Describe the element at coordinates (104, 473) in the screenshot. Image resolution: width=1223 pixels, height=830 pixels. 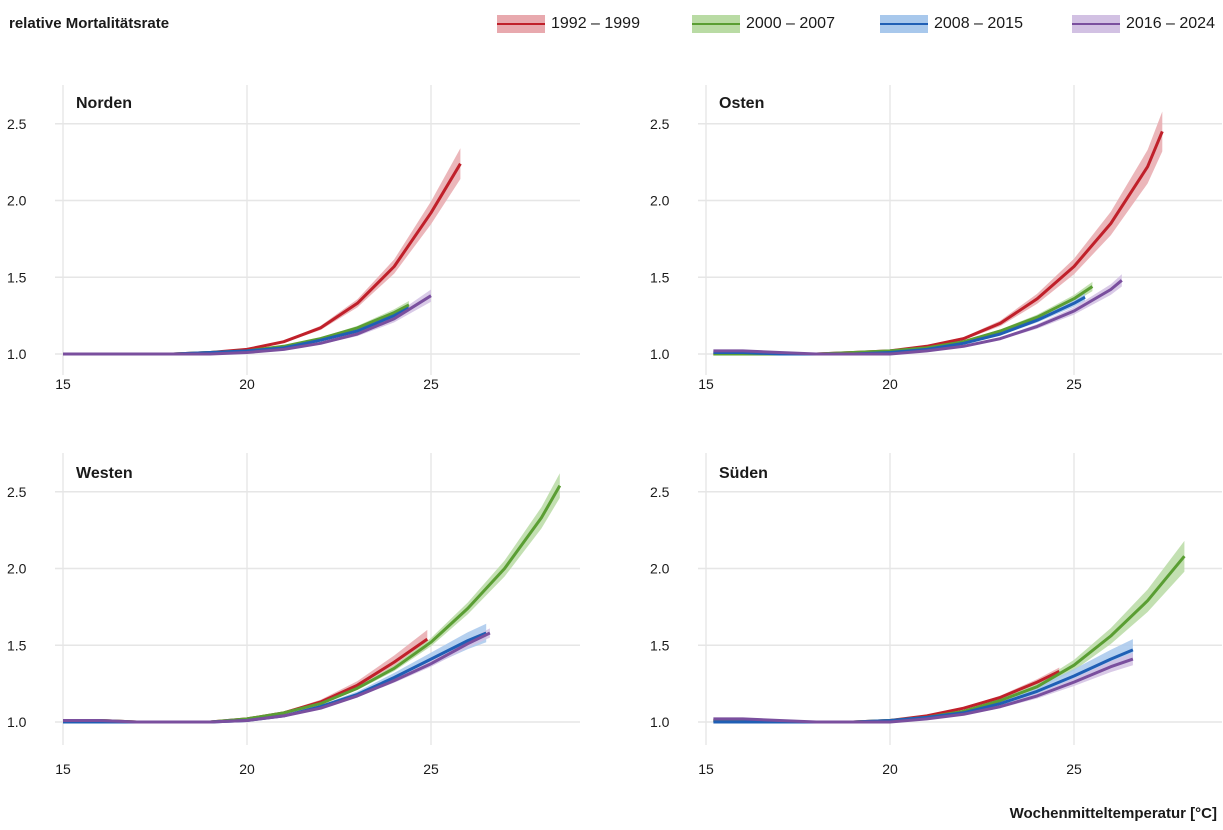
I see `panel-title: Westen` at that location.